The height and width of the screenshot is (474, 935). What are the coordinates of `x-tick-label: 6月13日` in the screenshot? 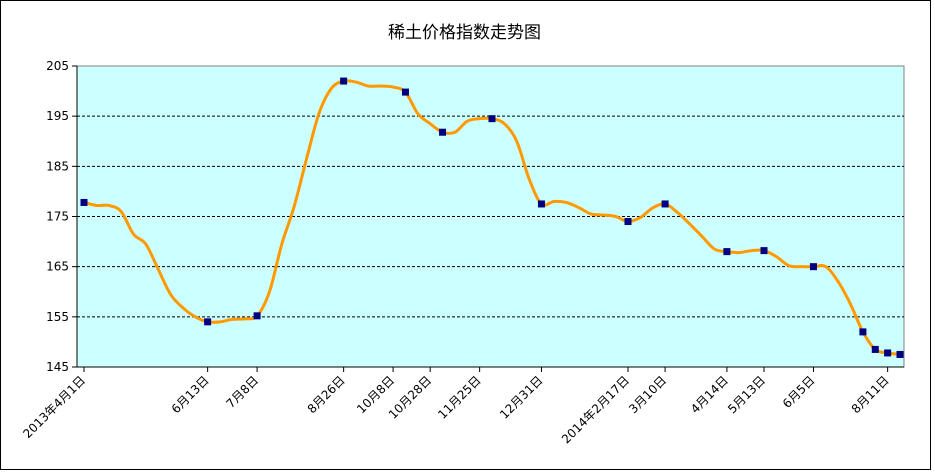 It's located at (190, 394).